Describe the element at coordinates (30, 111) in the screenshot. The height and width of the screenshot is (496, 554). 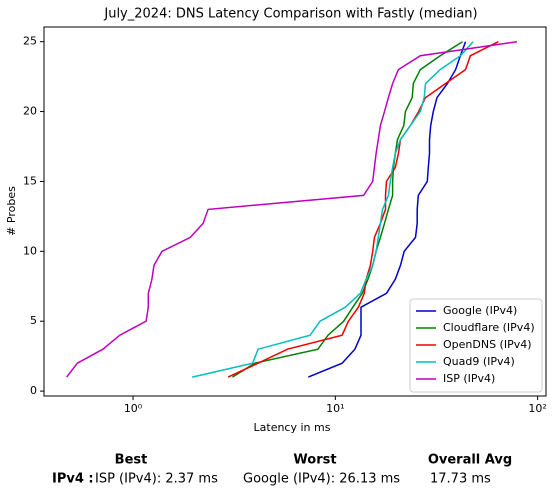
I see `y-tick-label: 20` at that location.